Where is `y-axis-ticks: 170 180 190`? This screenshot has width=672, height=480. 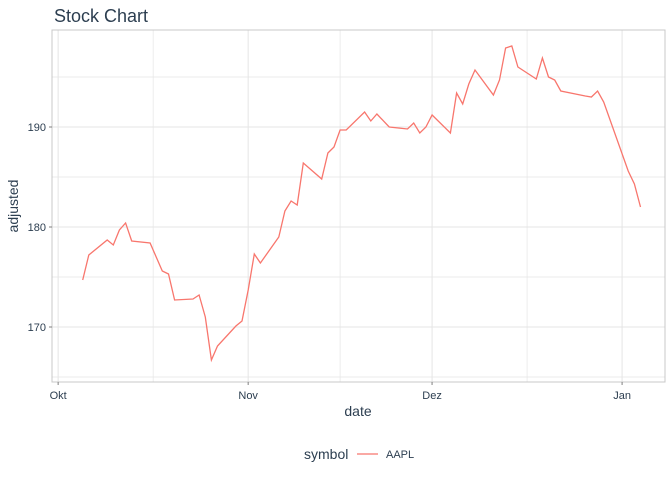 y-axis-ticks: 170 180 190 is located at coordinates (40, 228).